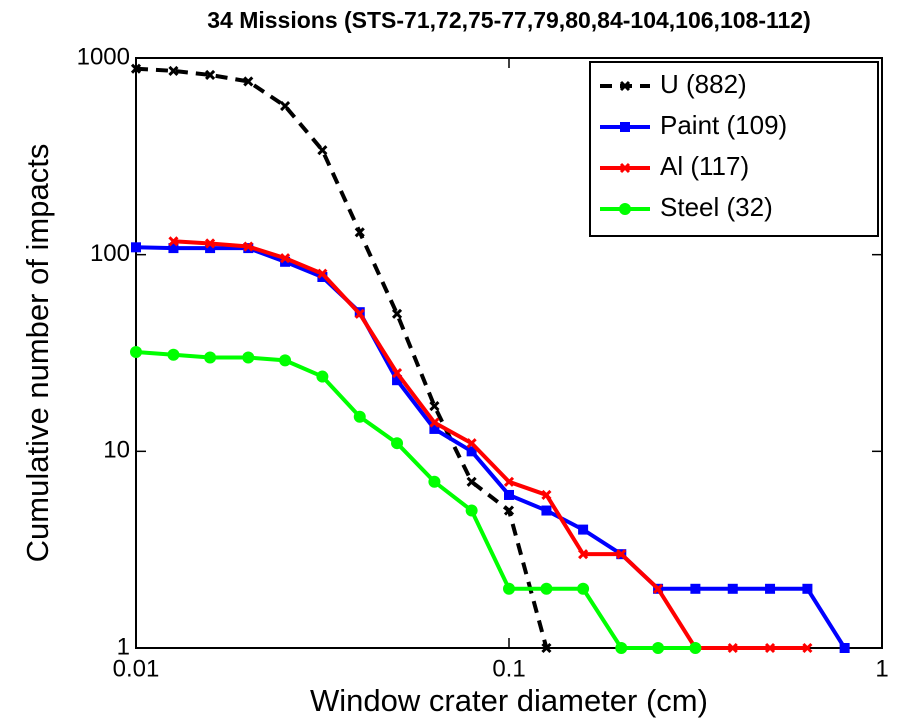 The image size is (901, 723). What do you see at coordinates (37, 353) in the screenshot?
I see `y-axis-label: Cumulative number of impacts` at bounding box center [37, 353].